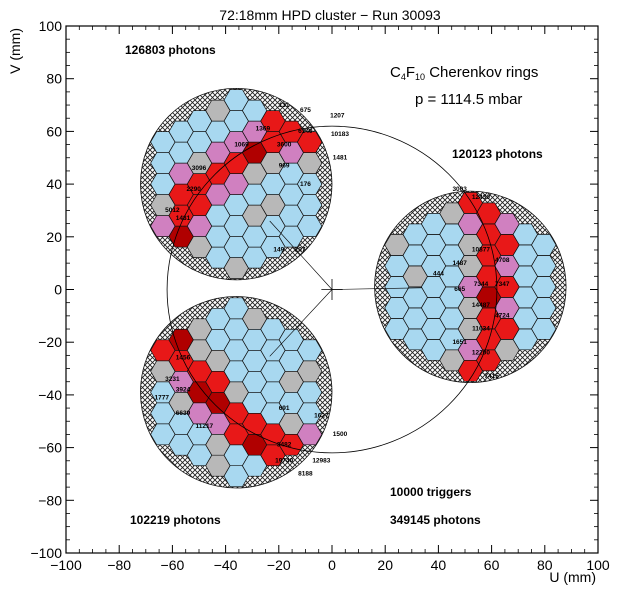 Image resolution: width=622 pixels, height=592 pixels. What do you see at coordinates (58, 290) in the screenshot?
I see `y-tick-label: 0` at bounding box center [58, 290].